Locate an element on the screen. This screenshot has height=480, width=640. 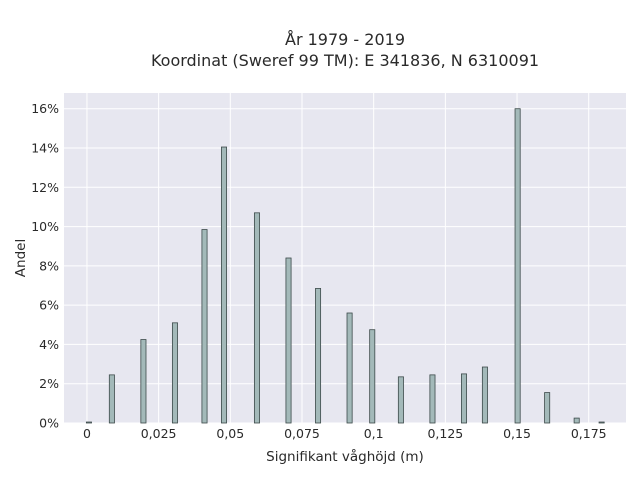
y-tick-label: 10% is located at coordinates (45, 226).